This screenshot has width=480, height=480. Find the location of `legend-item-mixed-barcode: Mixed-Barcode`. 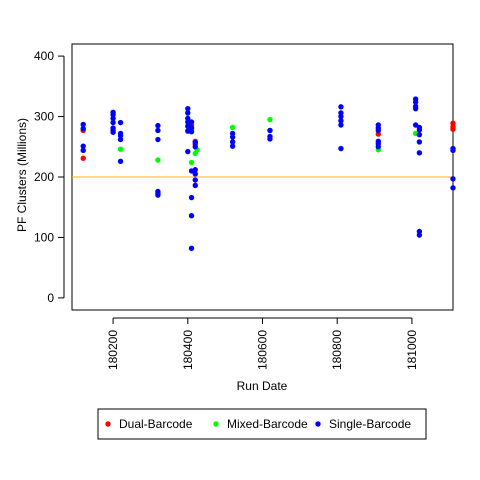

legend-item-mixed-barcode: Mixed-Barcode is located at coordinates (260, 424).